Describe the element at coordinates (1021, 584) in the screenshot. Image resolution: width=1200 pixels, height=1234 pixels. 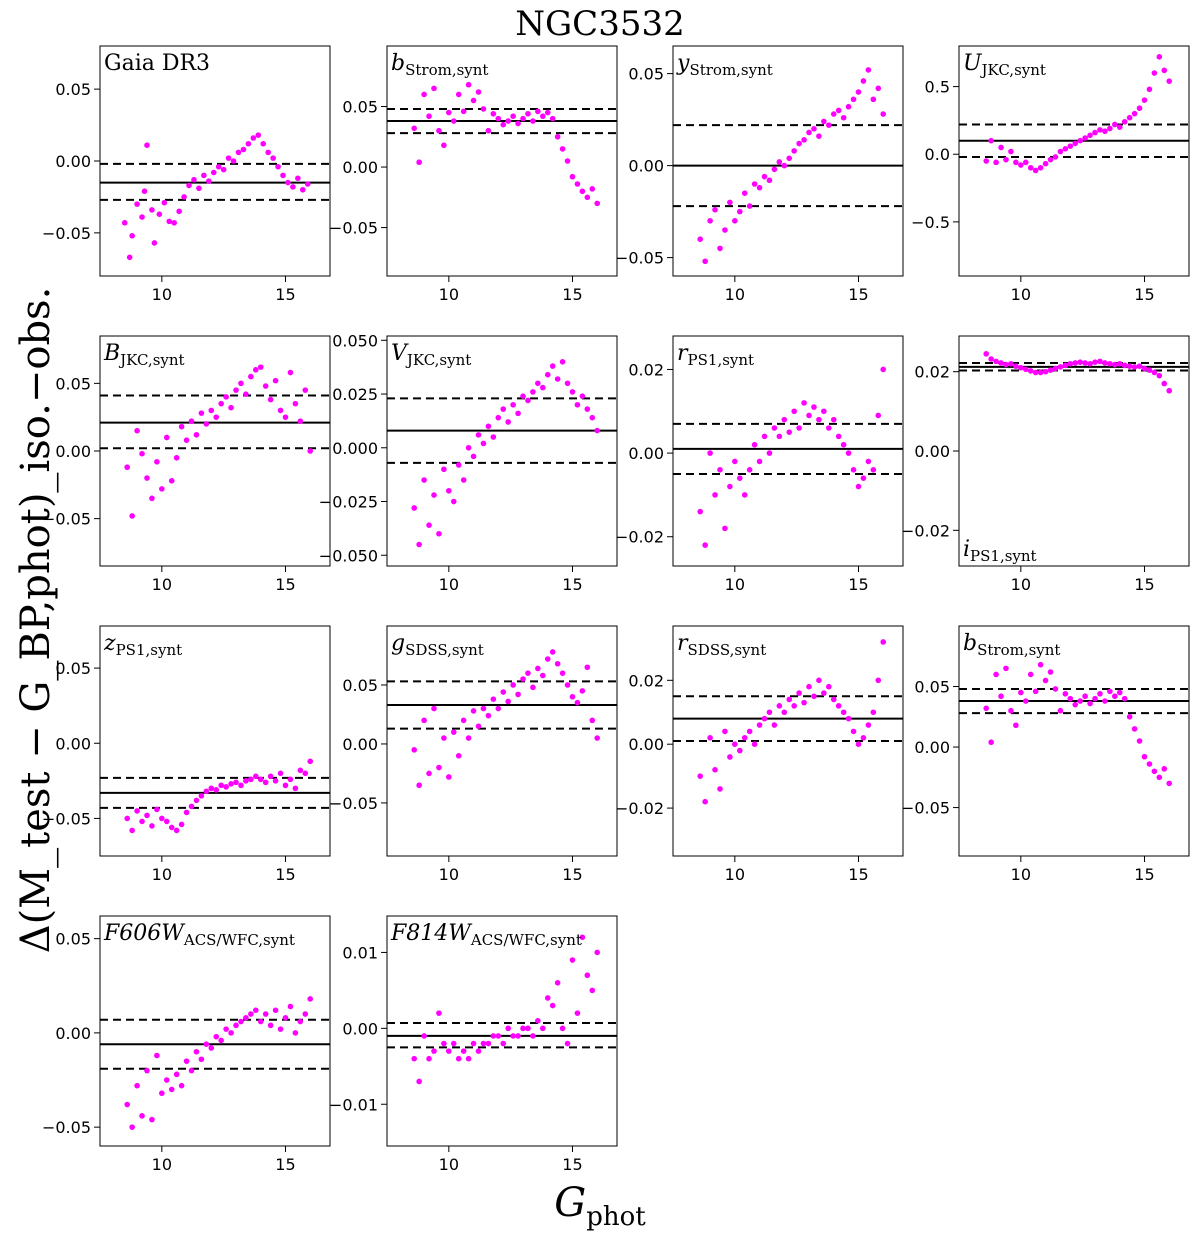
I see `panel-8-xtick-label: 10` at that location.